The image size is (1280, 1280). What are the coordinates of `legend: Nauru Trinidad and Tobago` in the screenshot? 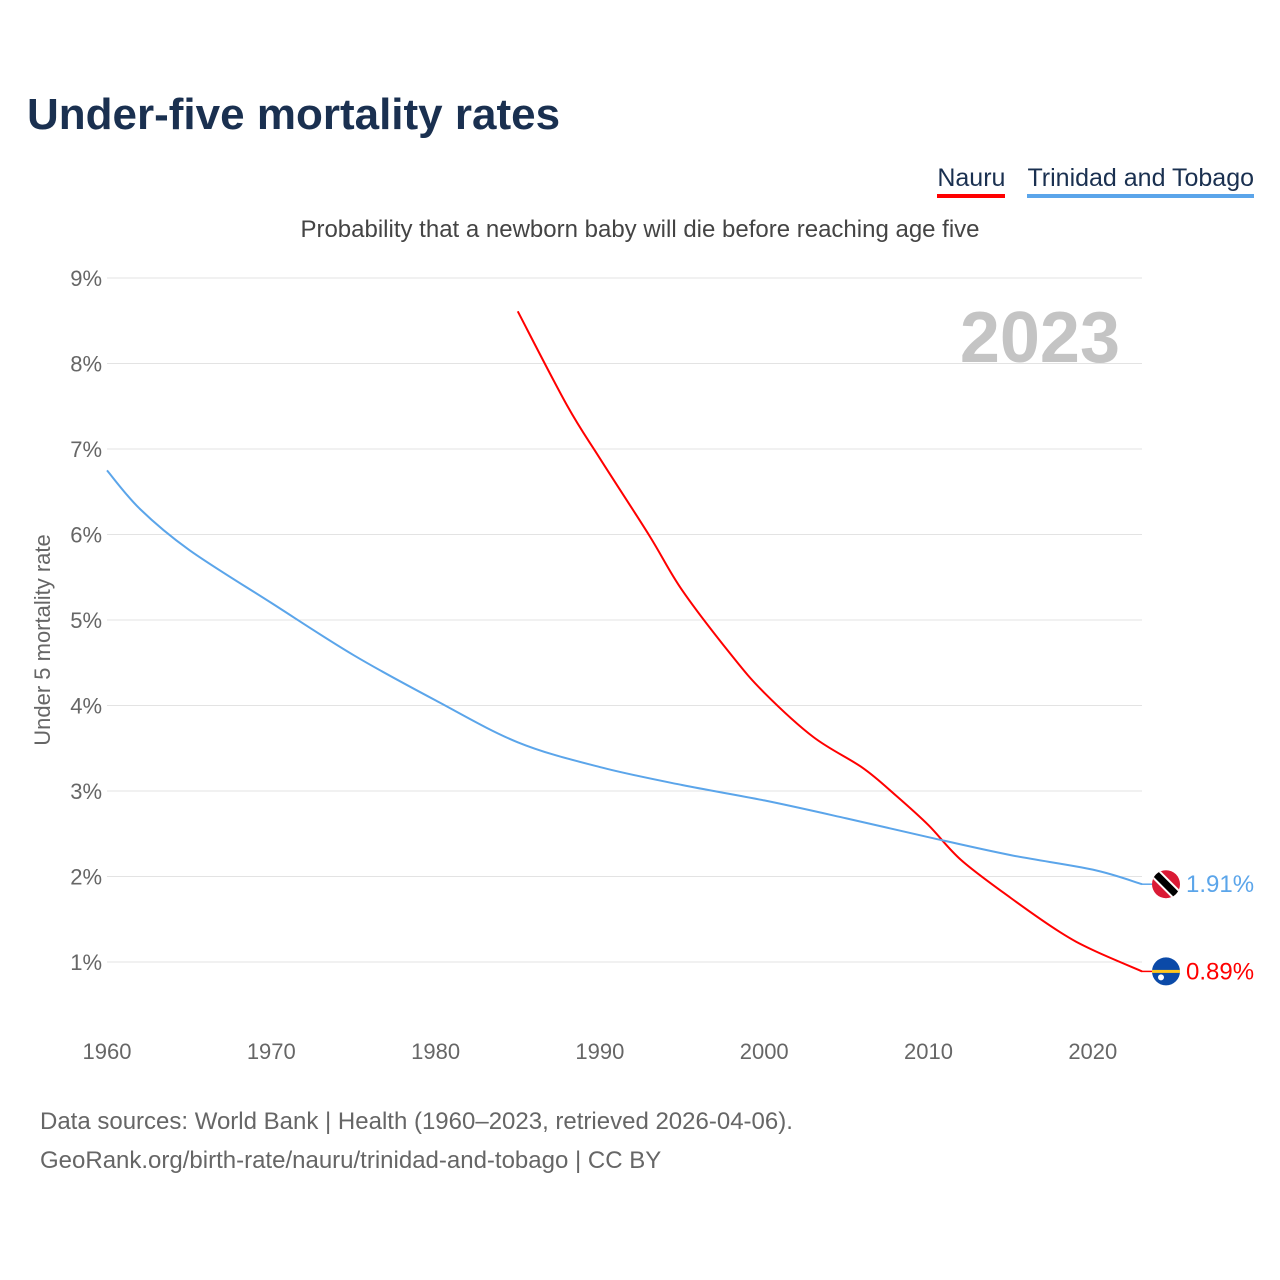 It's located at (1095, 181).